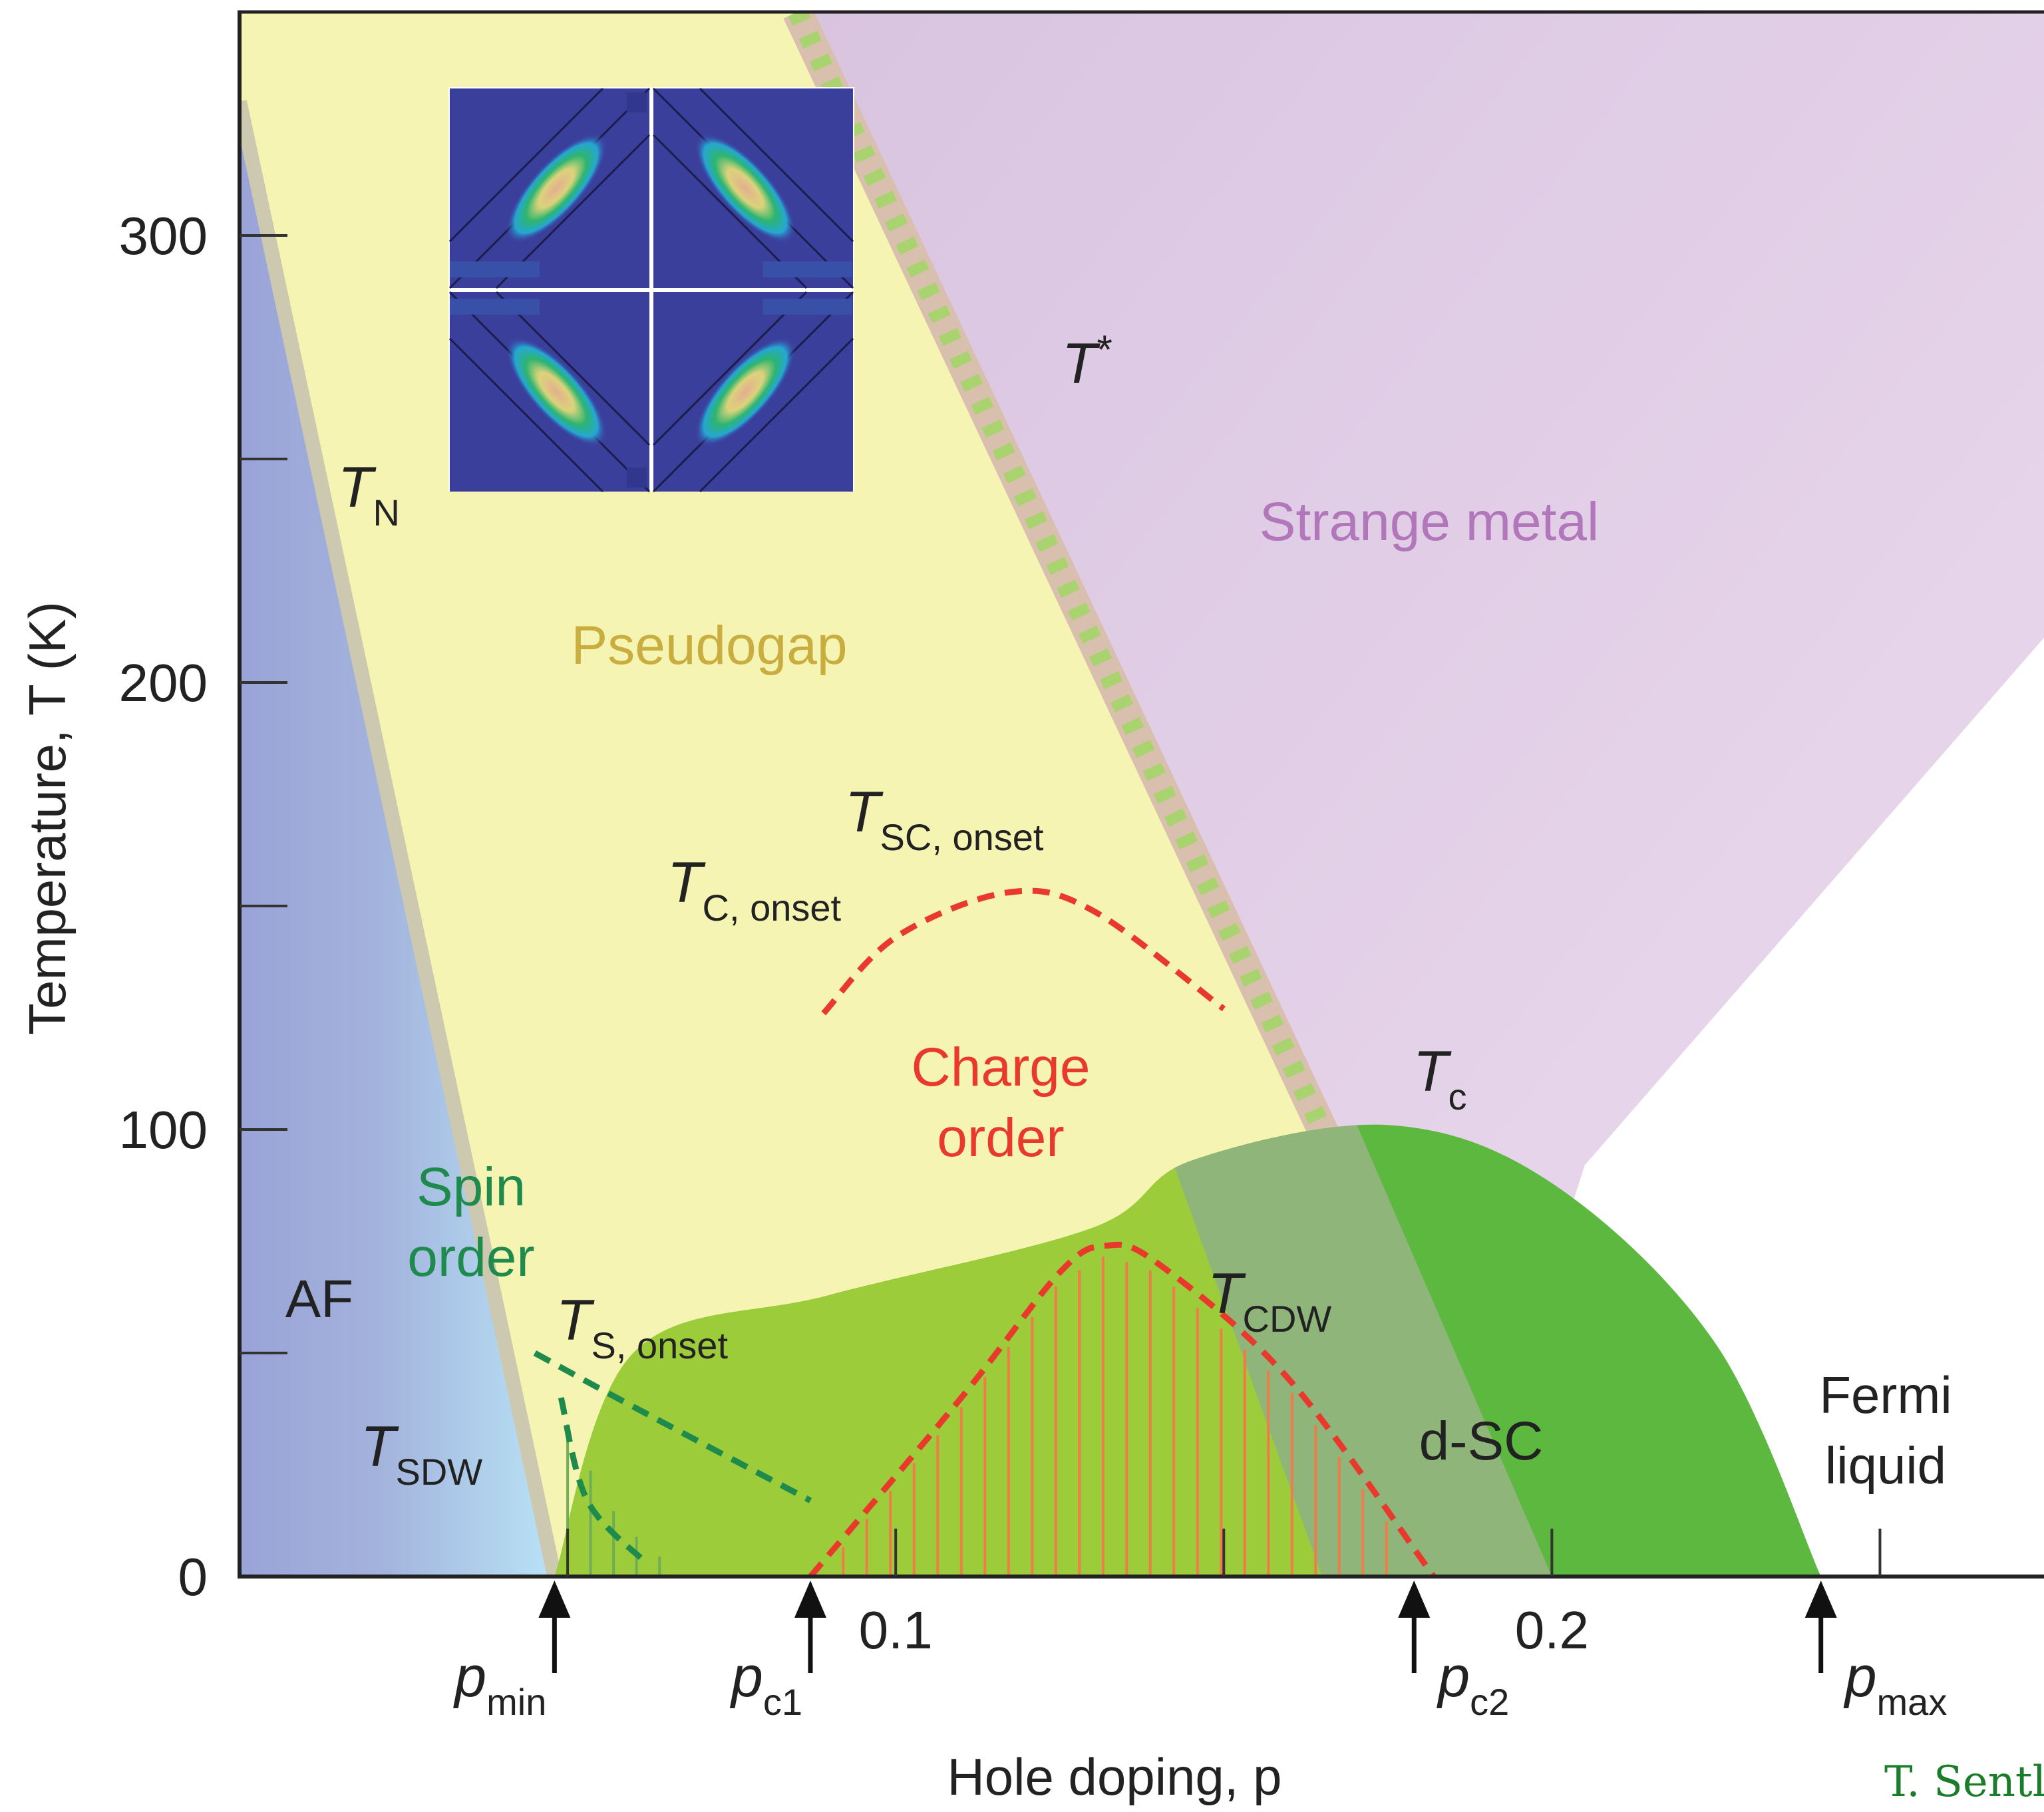 This screenshot has width=2044, height=1812. What do you see at coordinates (499, 1684) in the screenshot?
I see `critical-doping-label-0: pmin` at bounding box center [499, 1684].